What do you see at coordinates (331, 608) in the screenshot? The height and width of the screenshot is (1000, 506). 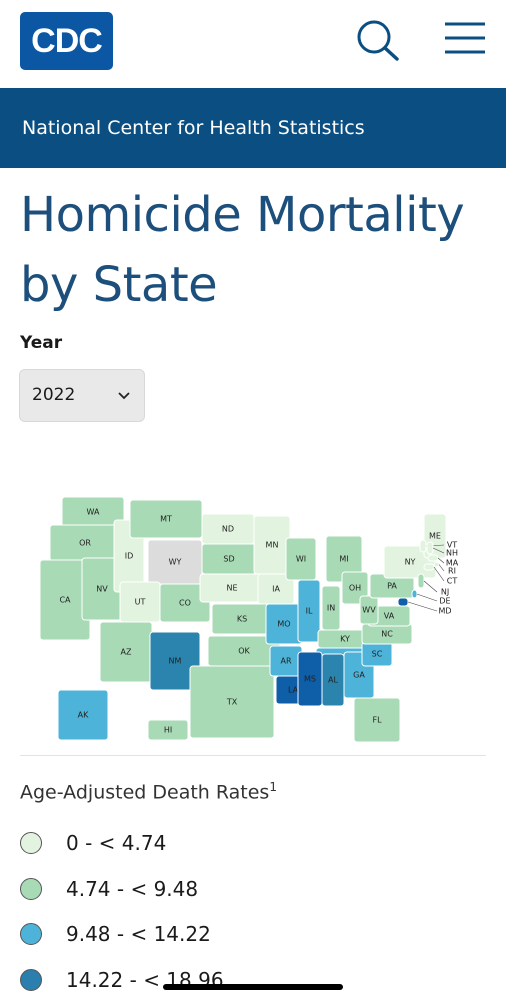 I see `state-label: IN` at bounding box center [331, 608].